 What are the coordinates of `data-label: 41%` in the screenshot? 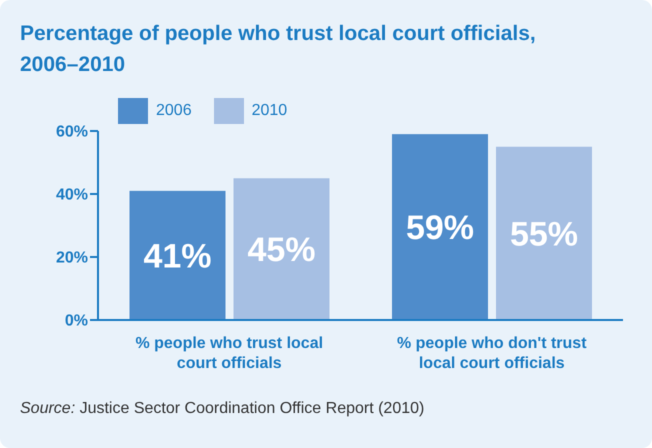 It's located at (177, 256).